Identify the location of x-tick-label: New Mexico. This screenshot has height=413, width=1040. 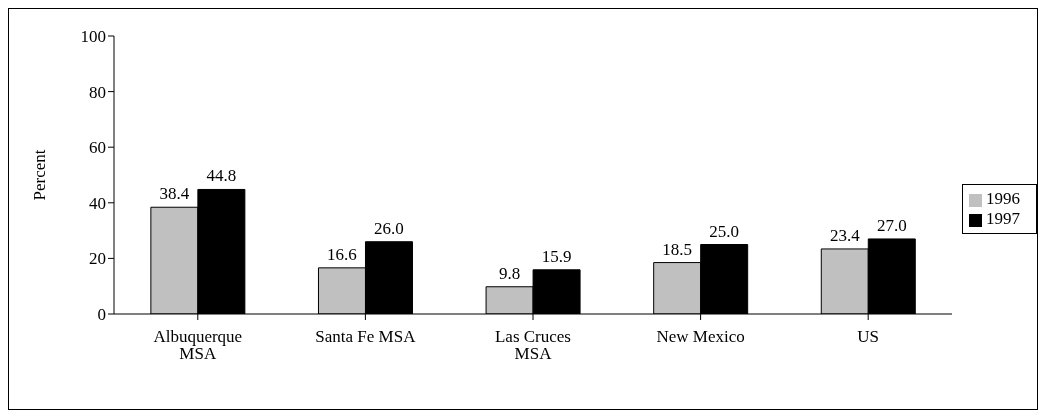
(700, 337).